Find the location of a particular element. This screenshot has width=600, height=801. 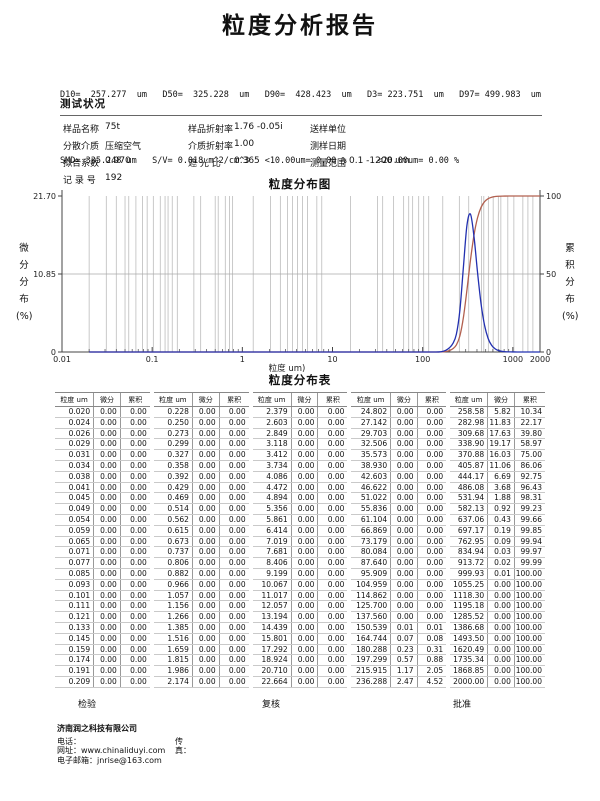

fax-label: 传真： is located at coordinates (183, 746).